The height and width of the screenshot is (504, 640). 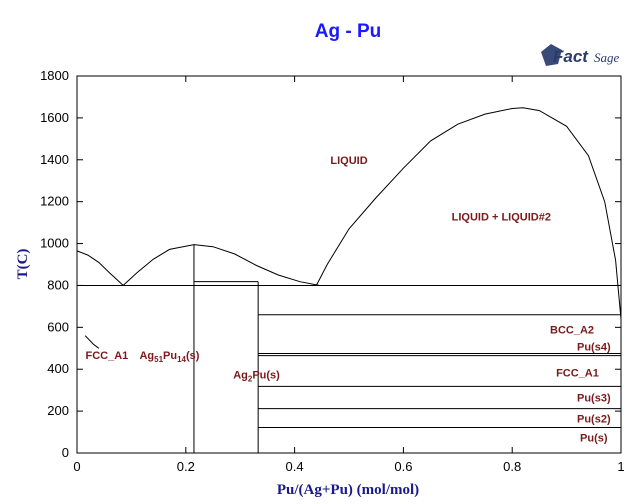 I want to click on y-axis-label: T(C), so click(x=23, y=264).